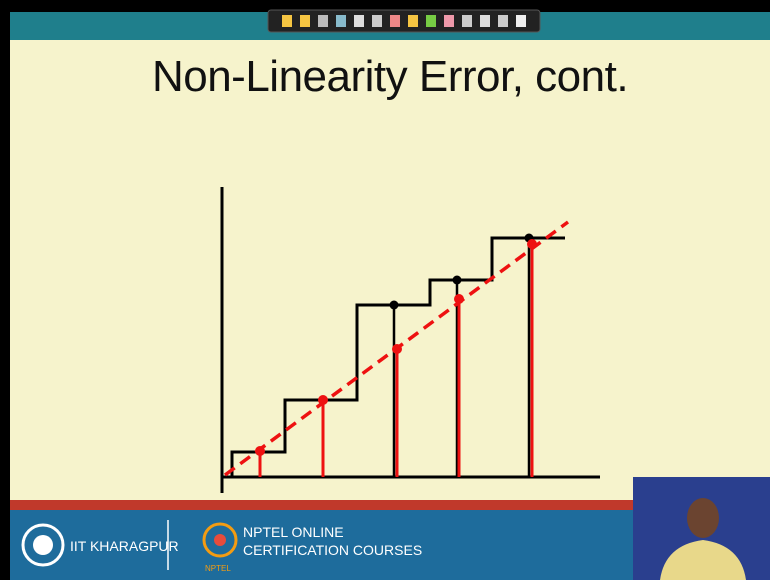  Describe the element at coordinates (390, 505) in the screenshot. I see `footer-strip` at that location.